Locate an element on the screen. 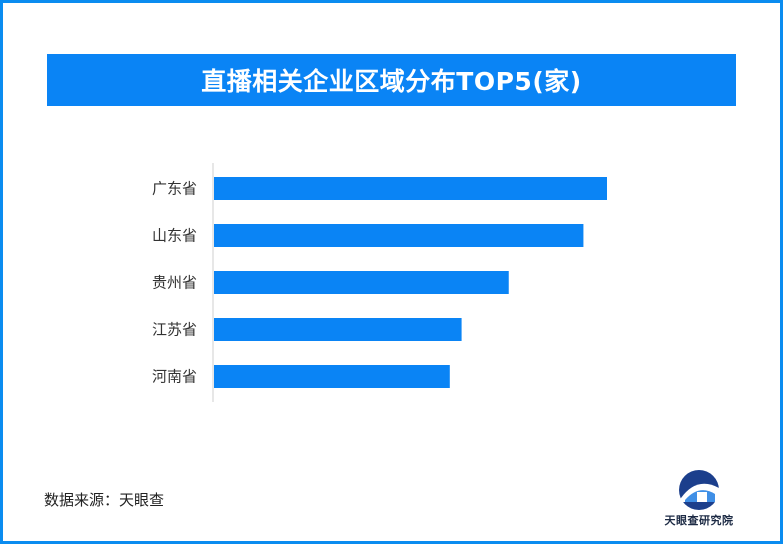 The height and width of the screenshot is (544, 783). logo-text: 天眼查研究院 is located at coordinates (699, 520).